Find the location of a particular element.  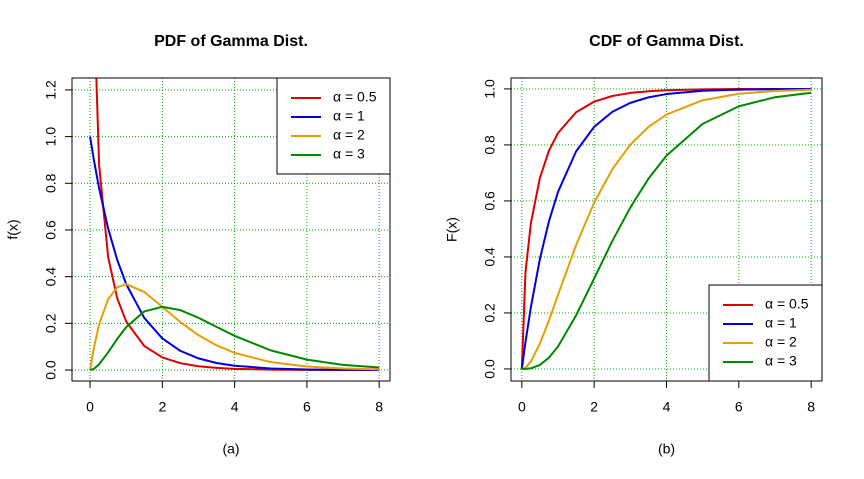

x-axis-label: (a) is located at coordinates (230, 449).